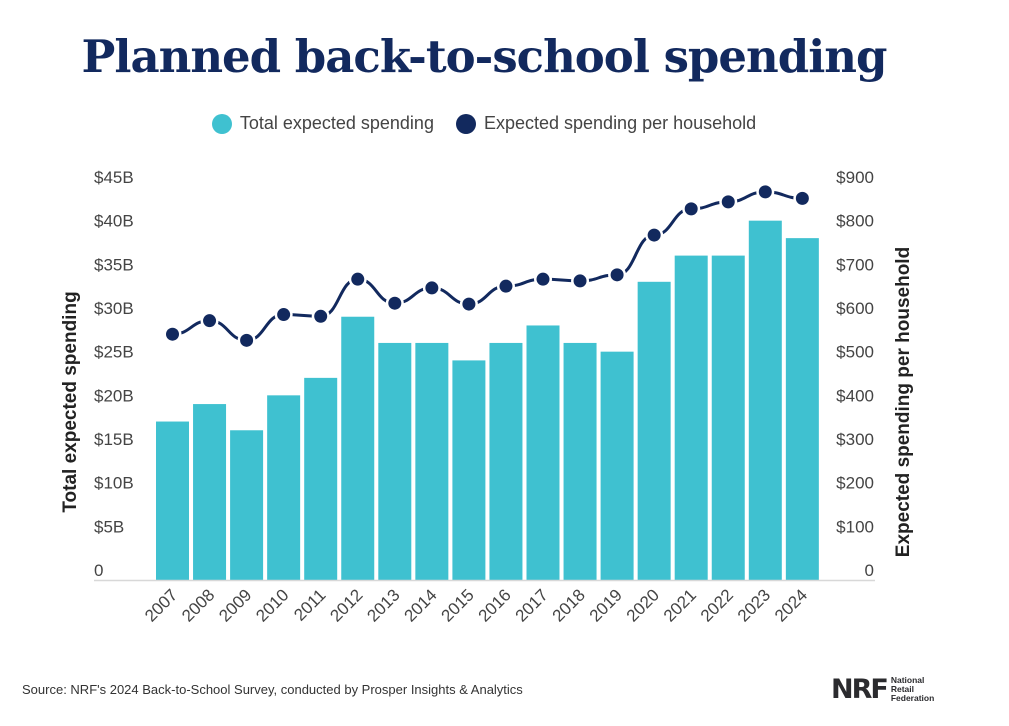 The image size is (1009, 726). Describe the element at coordinates (346, 605) in the screenshot. I see `x-tick-label: 2012` at that location.